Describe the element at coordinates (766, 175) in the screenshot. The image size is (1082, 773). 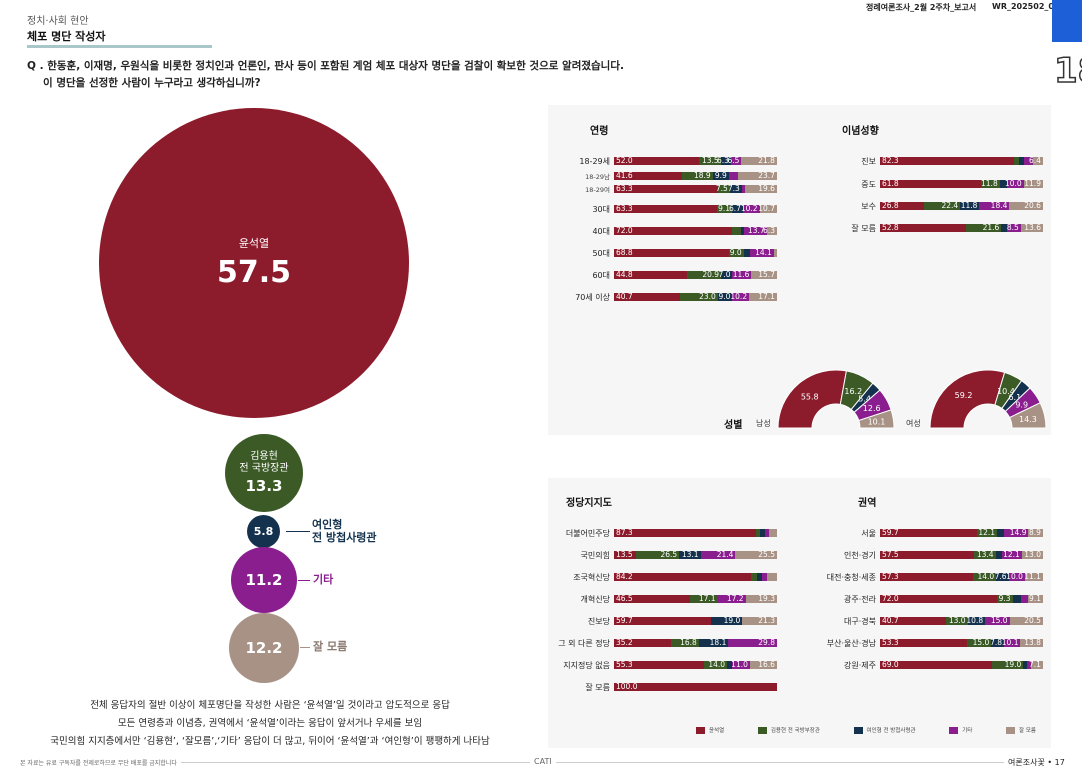
I see `bar-value-label: 23.7` at that location.